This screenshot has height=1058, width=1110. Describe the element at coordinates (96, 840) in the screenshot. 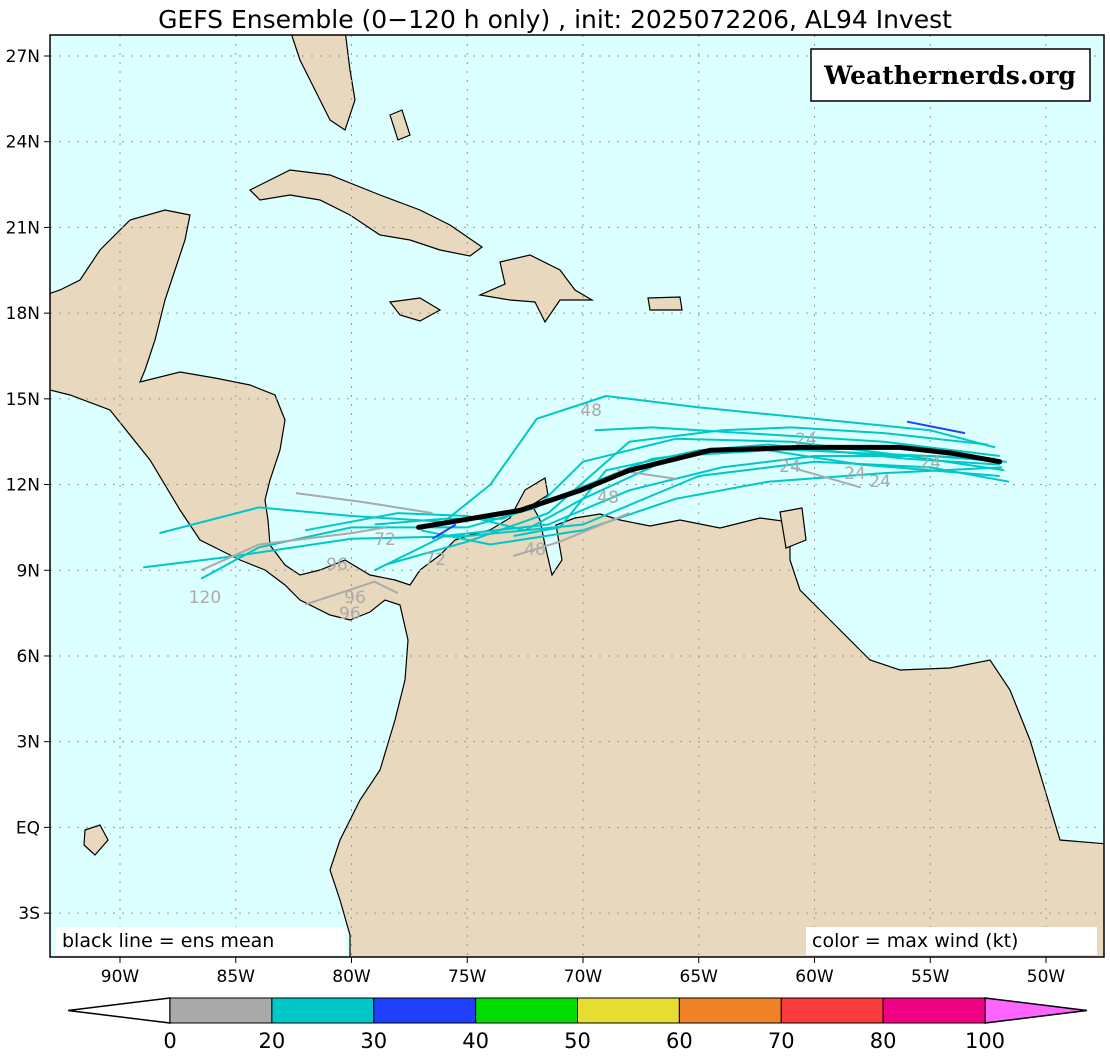

I see `galapagos` at that location.